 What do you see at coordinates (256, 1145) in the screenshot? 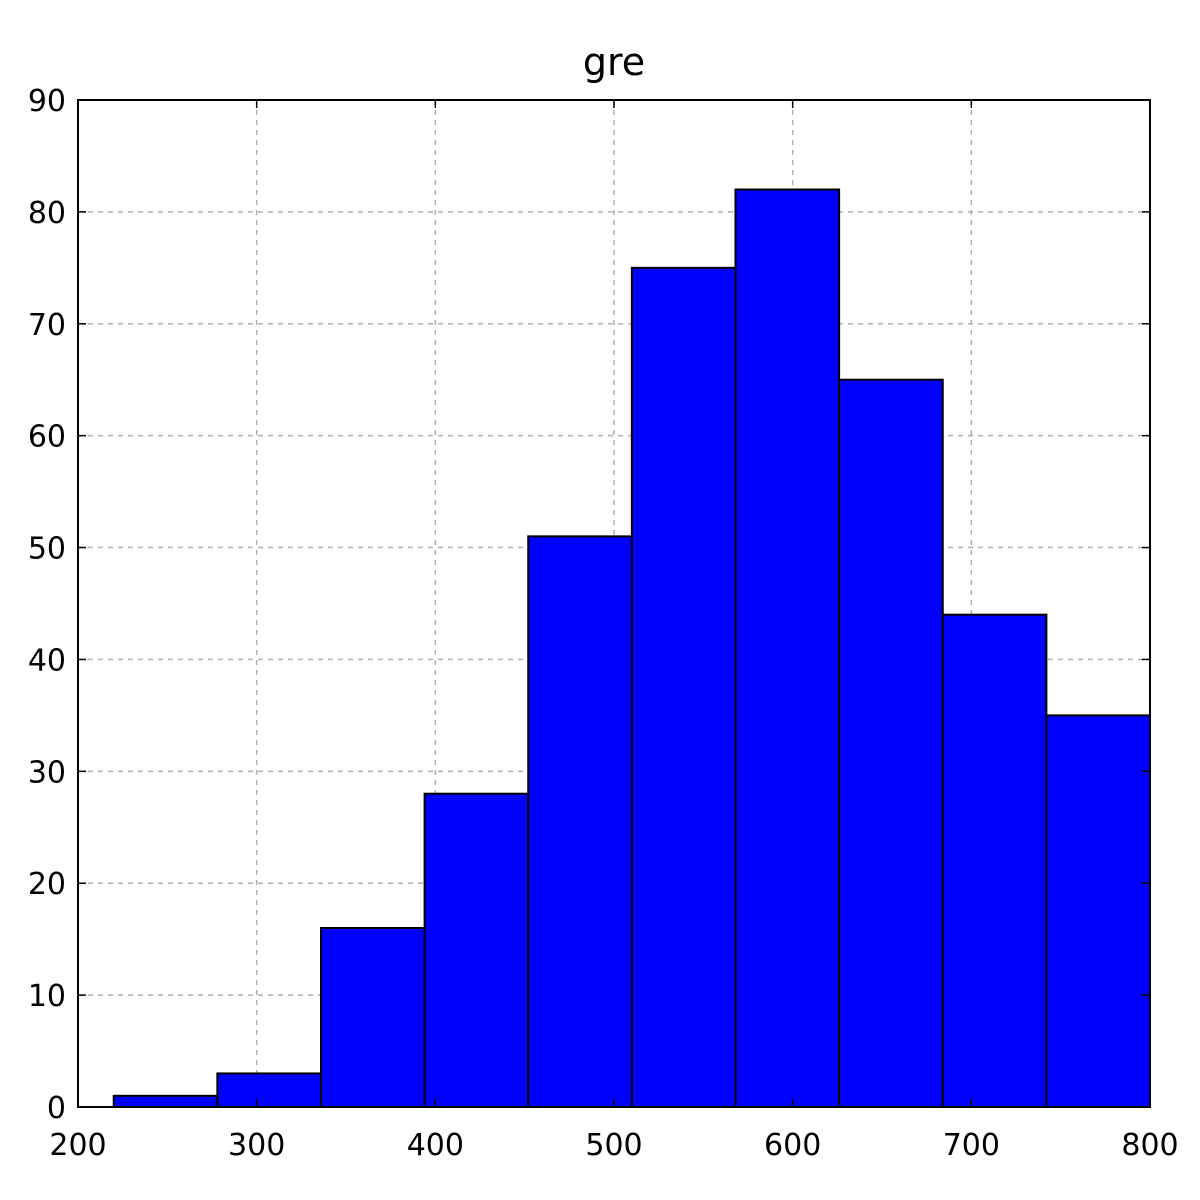
I see `x-tick-label-300: 300` at bounding box center [256, 1145].